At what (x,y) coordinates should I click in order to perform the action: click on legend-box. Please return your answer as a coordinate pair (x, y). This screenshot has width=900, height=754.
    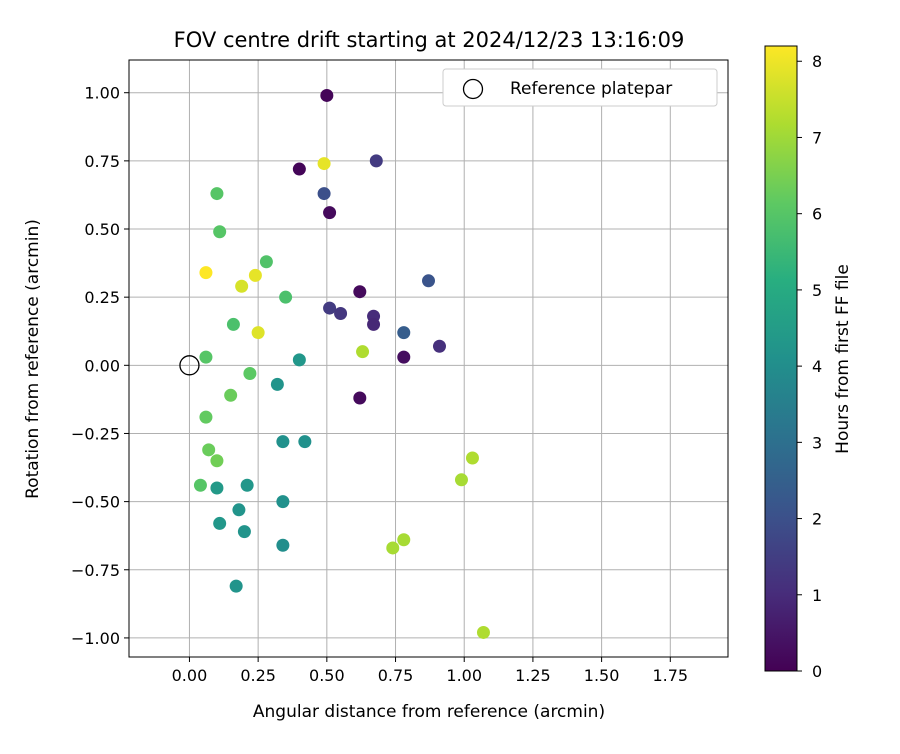
    Looking at the image, I should click on (580, 87).